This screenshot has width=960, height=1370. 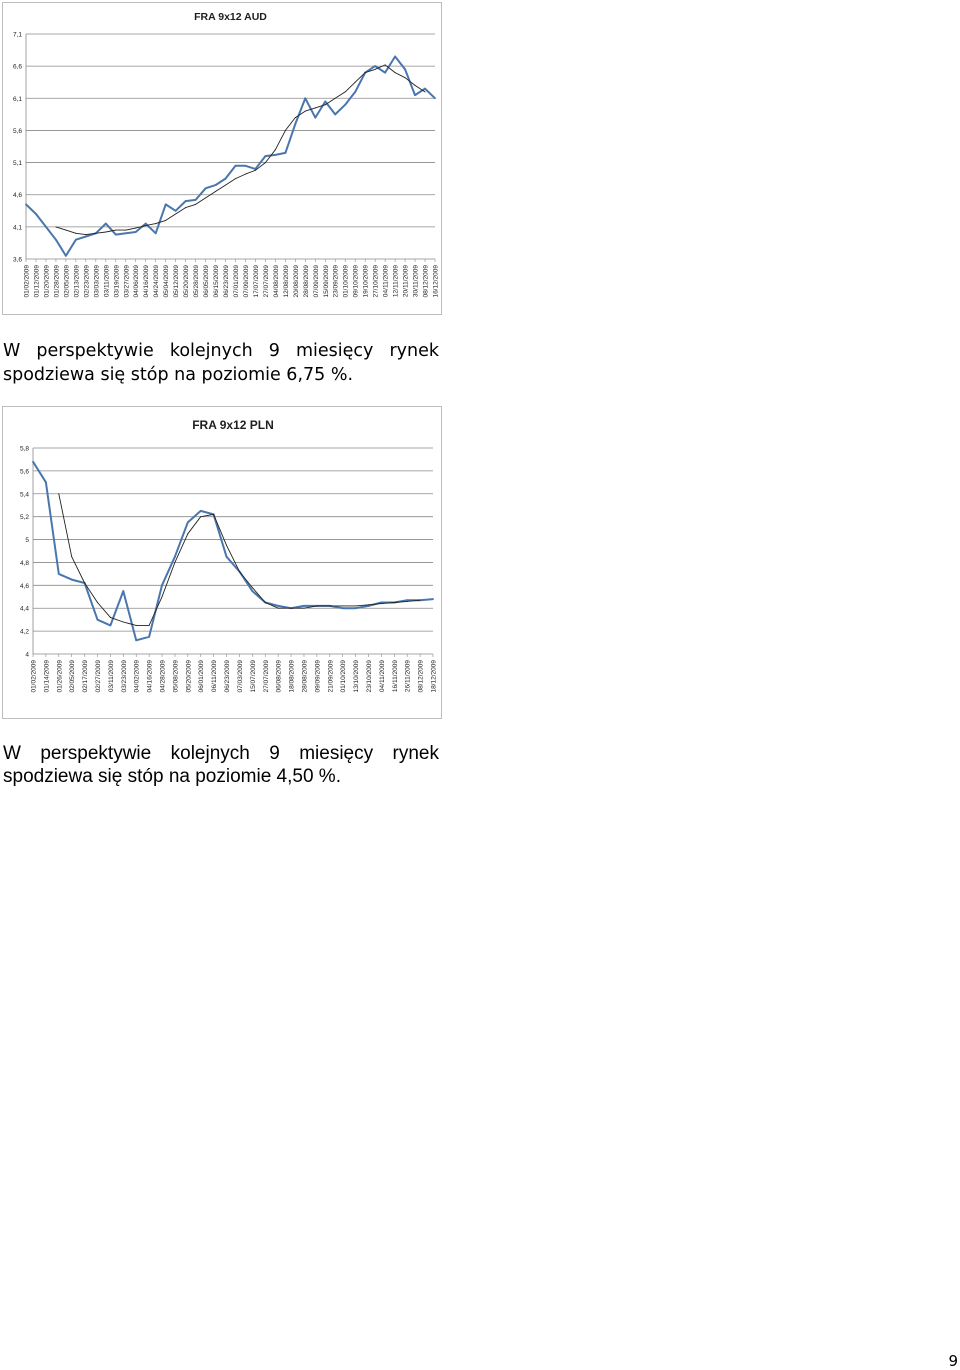 What do you see at coordinates (172, 776) in the screenshot?
I see `paragraph-line: spodziewa się stóp na poziomie 4,50 %.` at bounding box center [172, 776].